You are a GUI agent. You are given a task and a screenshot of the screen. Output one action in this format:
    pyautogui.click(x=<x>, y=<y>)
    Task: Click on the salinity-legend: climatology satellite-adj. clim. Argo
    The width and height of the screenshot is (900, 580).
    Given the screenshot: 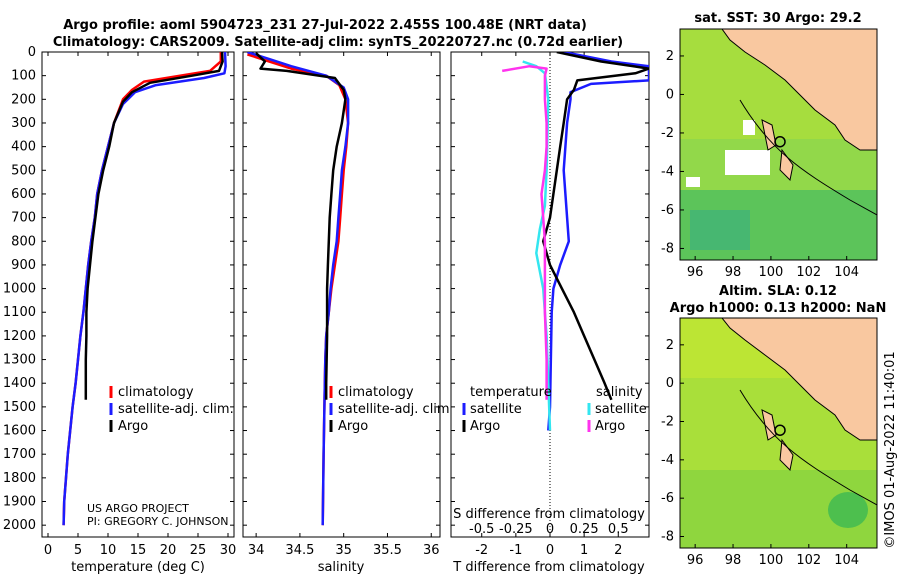 What is the action you would take?
    pyautogui.click(x=391, y=409)
    